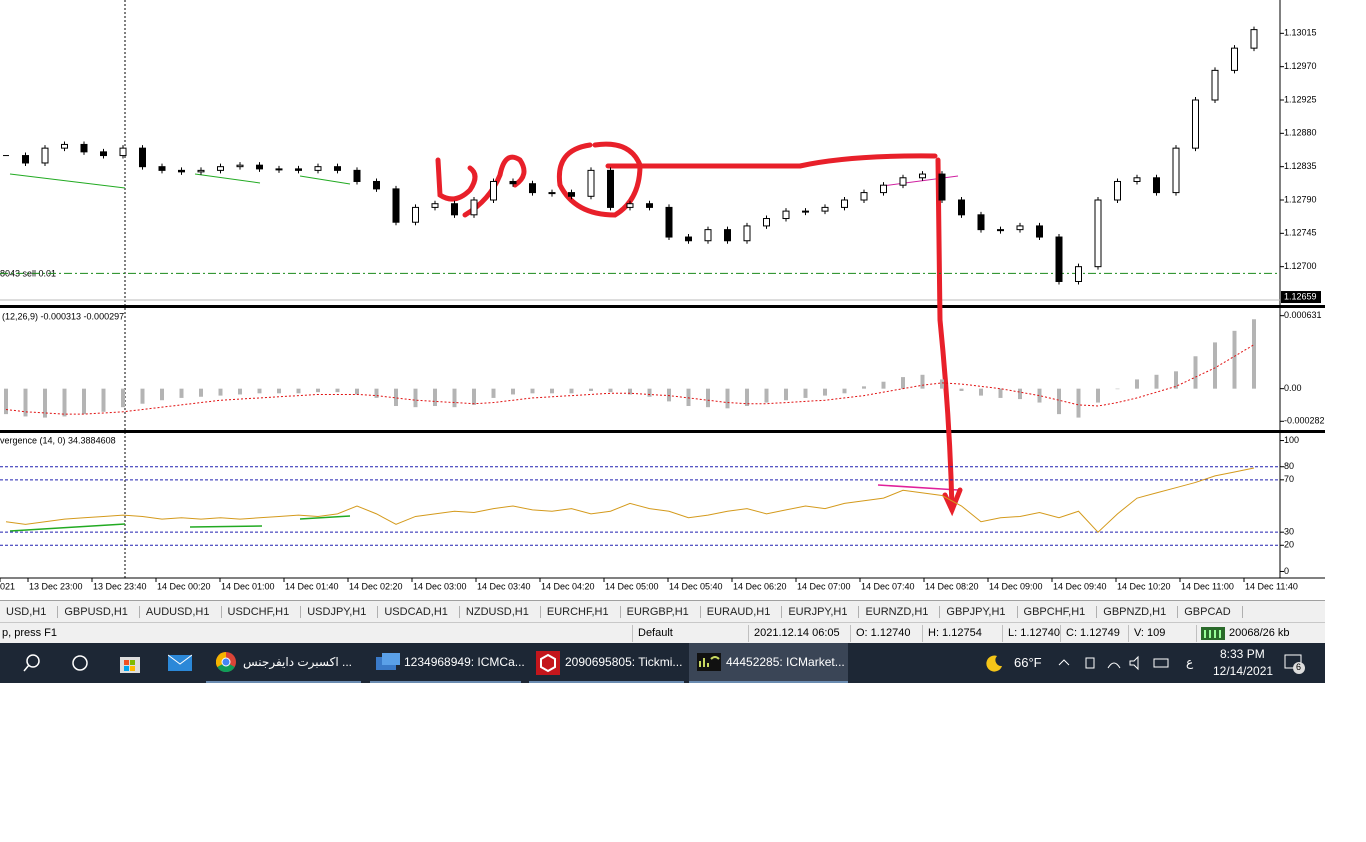 This screenshot has width=1366, height=842. I want to click on symbol-tab: GBPCHF,H1, so click(1058, 612).